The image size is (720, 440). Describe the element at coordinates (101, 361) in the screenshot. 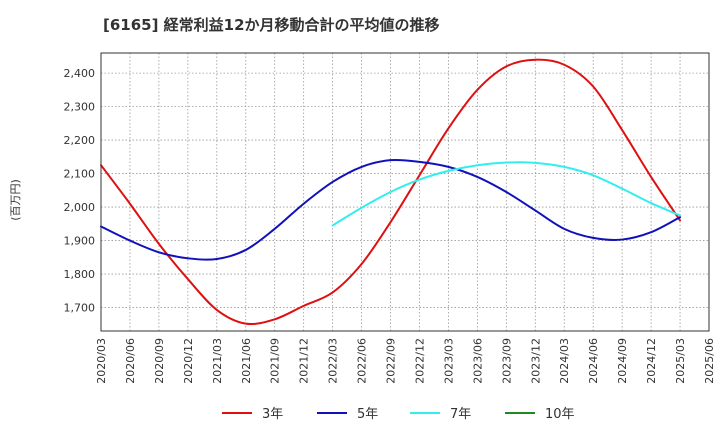

I see `x-tick-label: 2020/03` at that location.